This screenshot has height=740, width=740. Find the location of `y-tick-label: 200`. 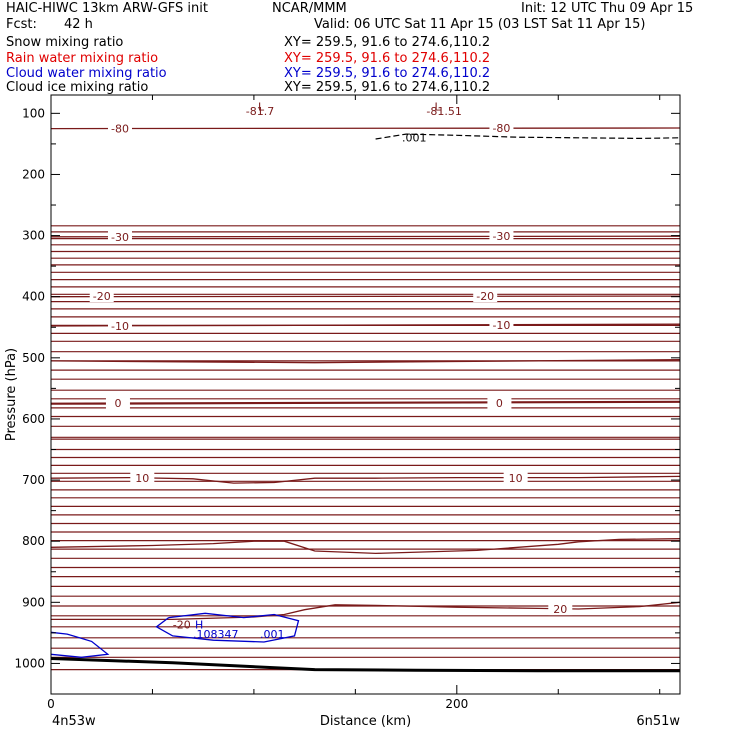

y-tick-label: 200 is located at coordinates (33, 174).